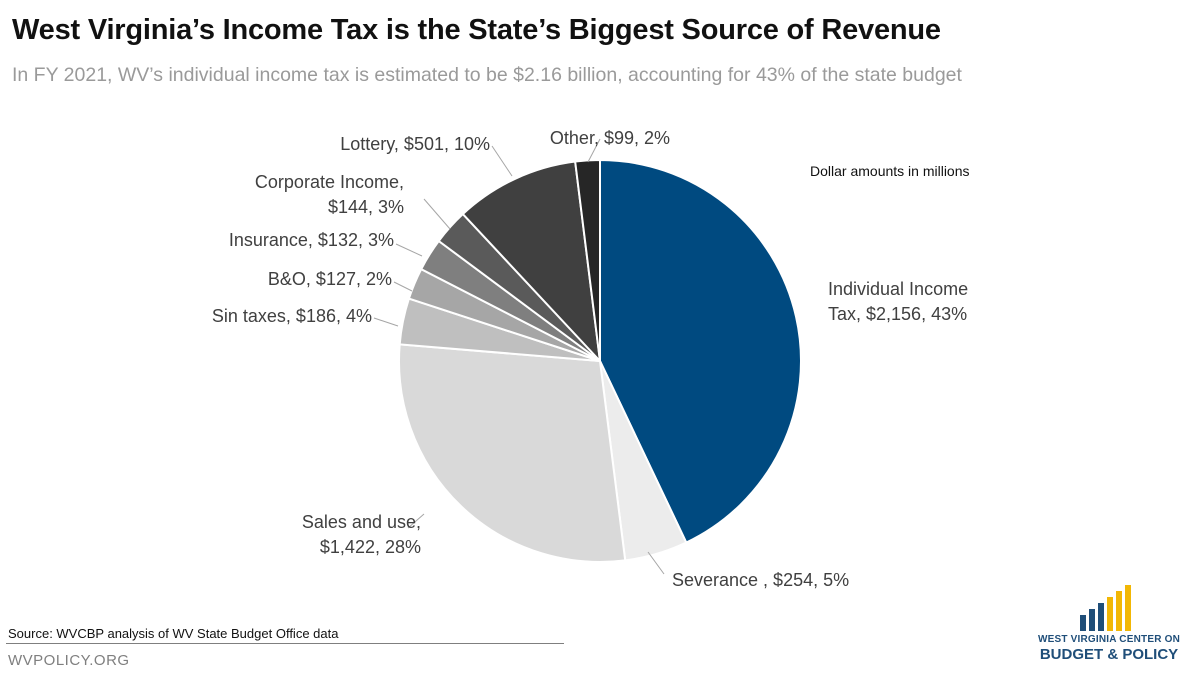 This screenshot has width=1200, height=675. I want to click on slice-label-1: Severance , $254, 5%, so click(760, 580).